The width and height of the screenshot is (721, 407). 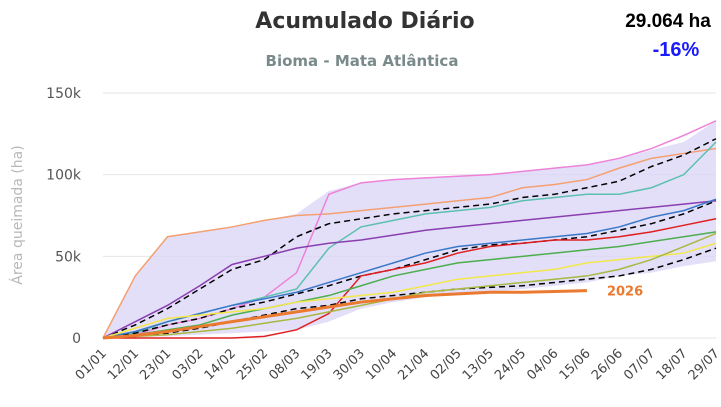 I want to click on x-tick-label: 08/03, so click(x=284, y=364).